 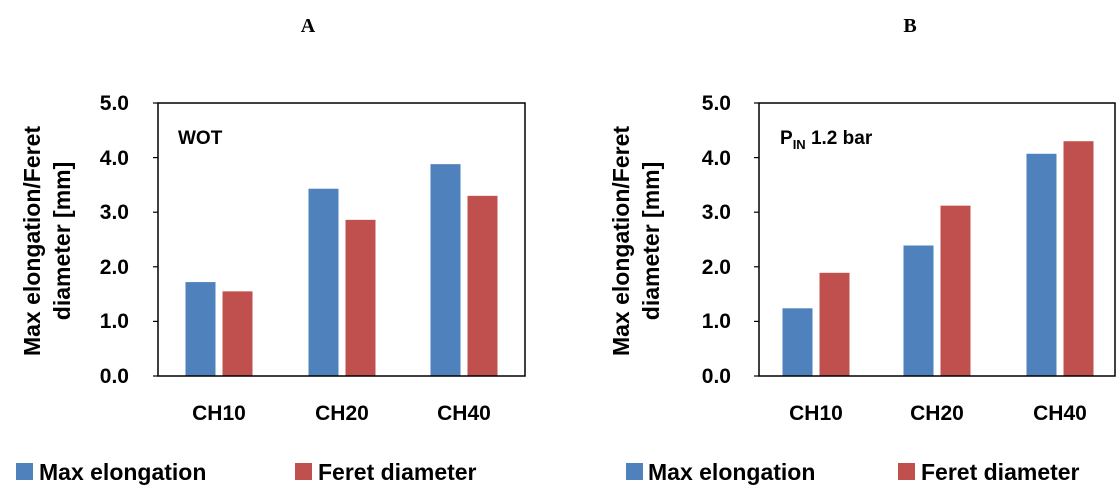 I want to click on y-tick-labels-b: 0.0 1.0 2.0 3.0 4.0 5.0, so click(x=716, y=240).